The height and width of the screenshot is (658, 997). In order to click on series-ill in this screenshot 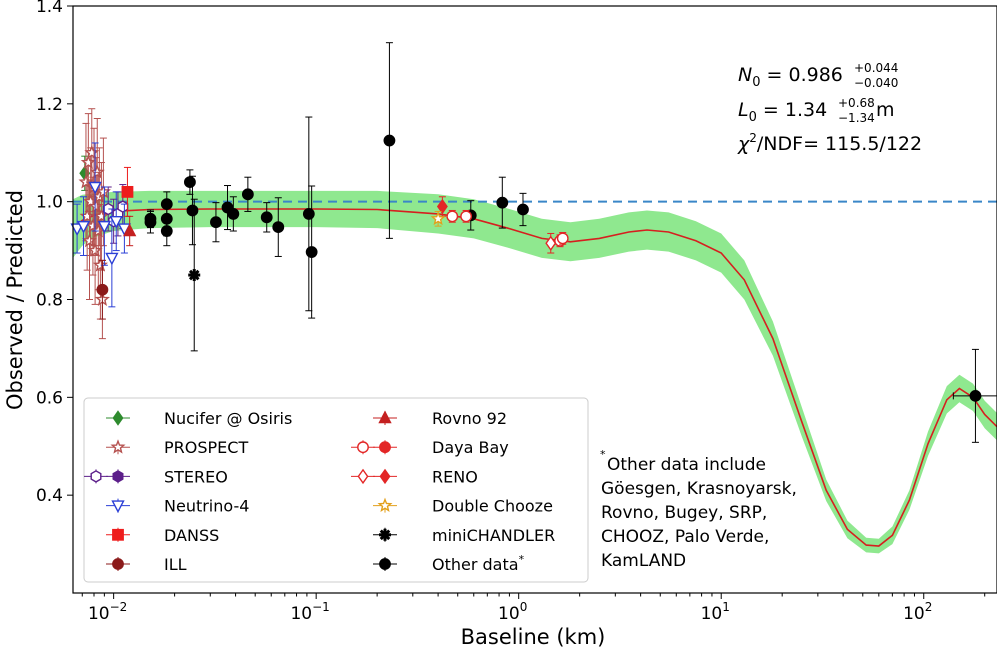, I will do `click(102, 289)`.